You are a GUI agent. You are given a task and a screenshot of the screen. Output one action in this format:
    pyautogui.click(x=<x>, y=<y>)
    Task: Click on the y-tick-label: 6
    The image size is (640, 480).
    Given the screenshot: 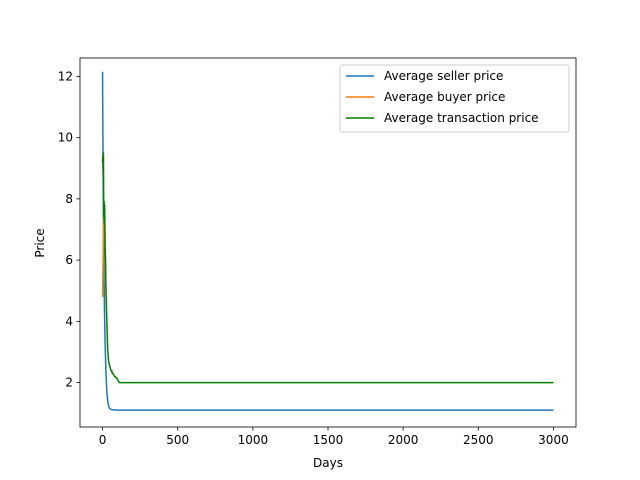 What is the action you would take?
    pyautogui.click(x=69, y=260)
    